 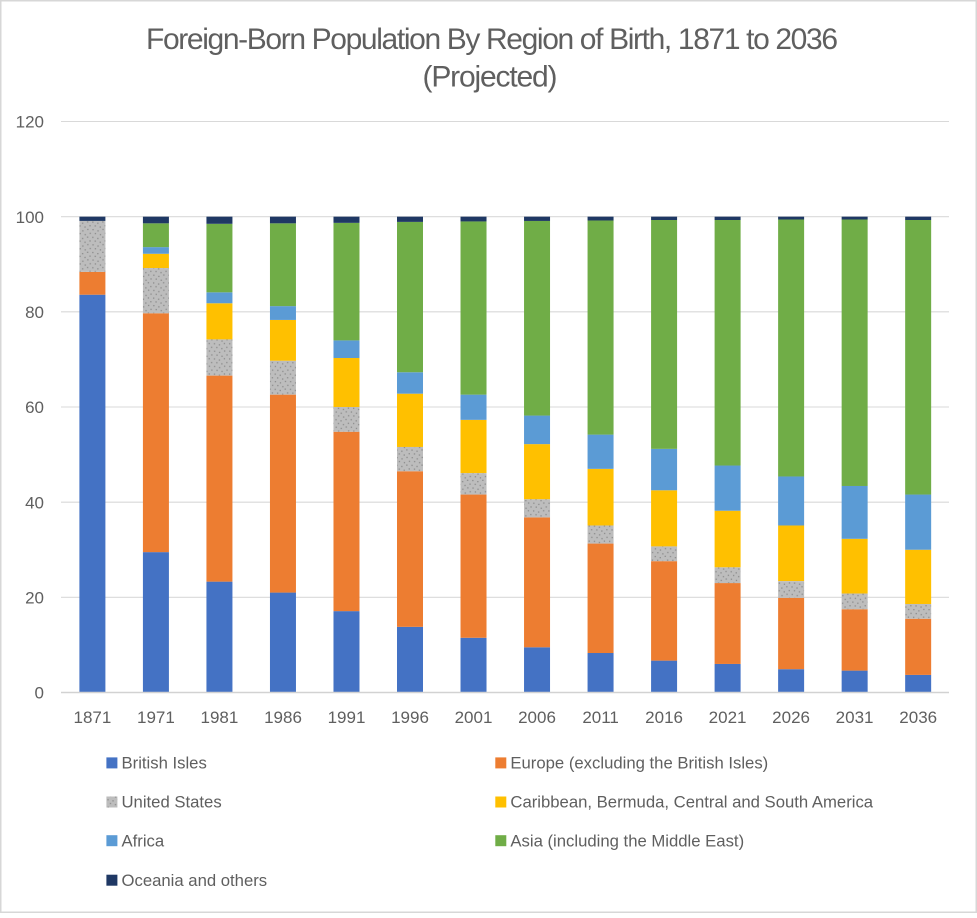 What do you see at coordinates (164, 763) in the screenshot?
I see `svg-text: British Isles` at bounding box center [164, 763].